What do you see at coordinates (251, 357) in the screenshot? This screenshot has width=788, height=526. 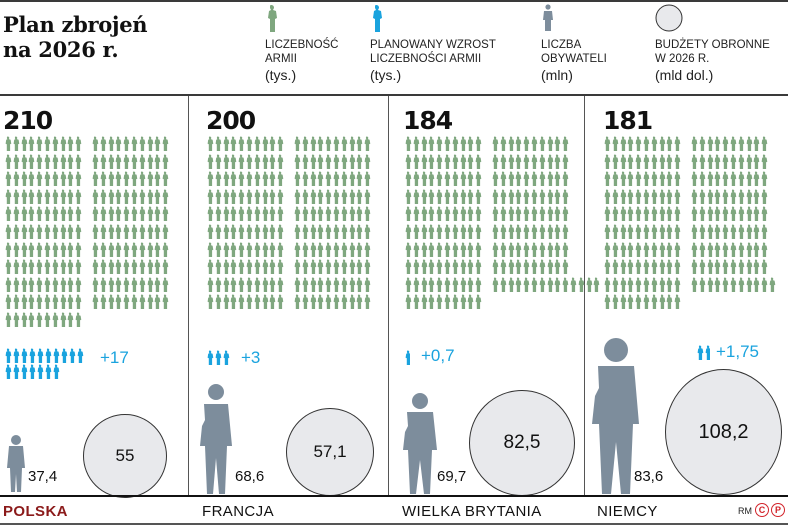 I see `growth-value: +3` at bounding box center [251, 357].